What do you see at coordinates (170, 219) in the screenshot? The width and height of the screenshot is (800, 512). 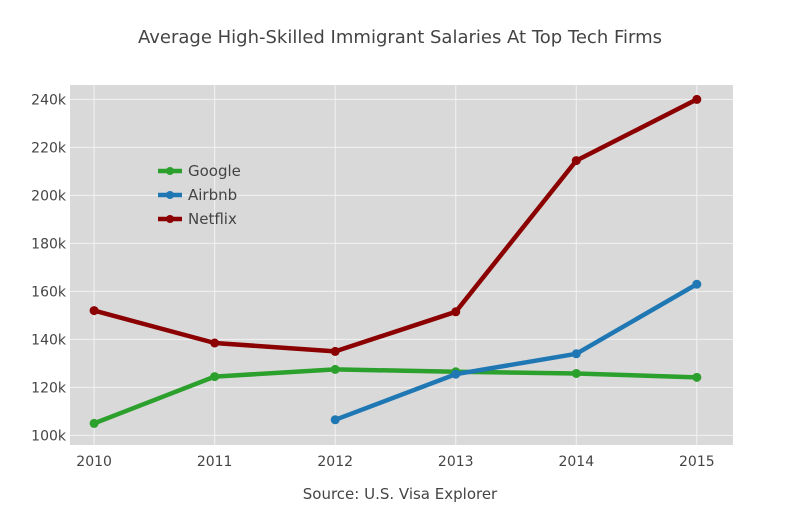 I see `legend-netflix-marker` at bounding box center [170, 219].